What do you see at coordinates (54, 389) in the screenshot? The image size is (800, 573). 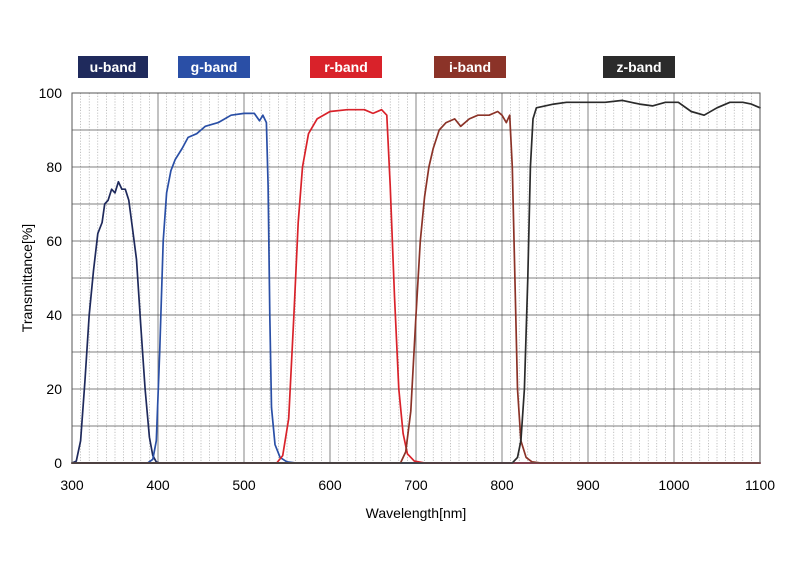 I see `y-tick-label: 20` at bounding box center [54, 389].